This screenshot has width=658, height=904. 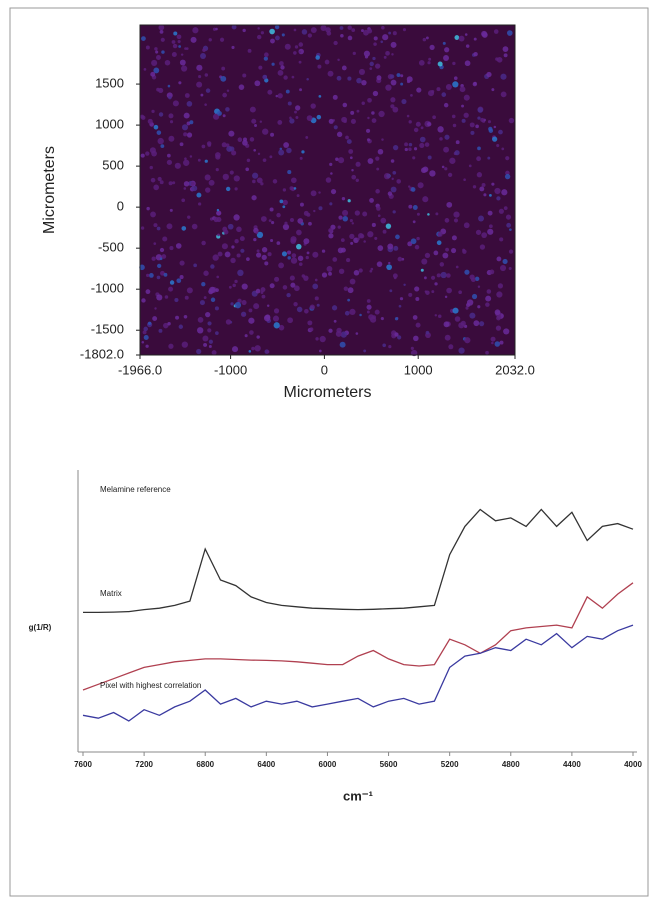 What do you see at coordinates (633, 764) in the screenshot?
I see `x-tick-label: 4000` at bounding box center [633, 764].